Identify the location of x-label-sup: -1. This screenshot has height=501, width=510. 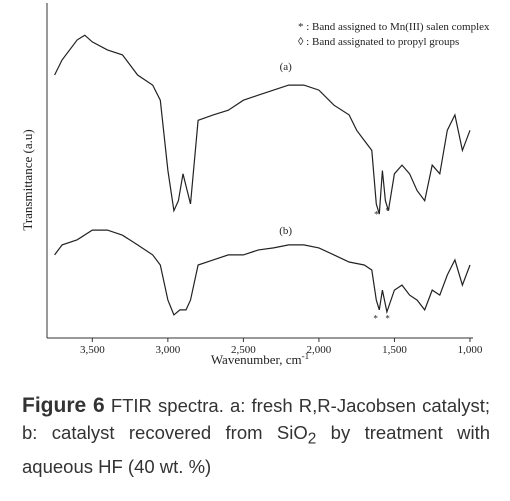
(306, 356).